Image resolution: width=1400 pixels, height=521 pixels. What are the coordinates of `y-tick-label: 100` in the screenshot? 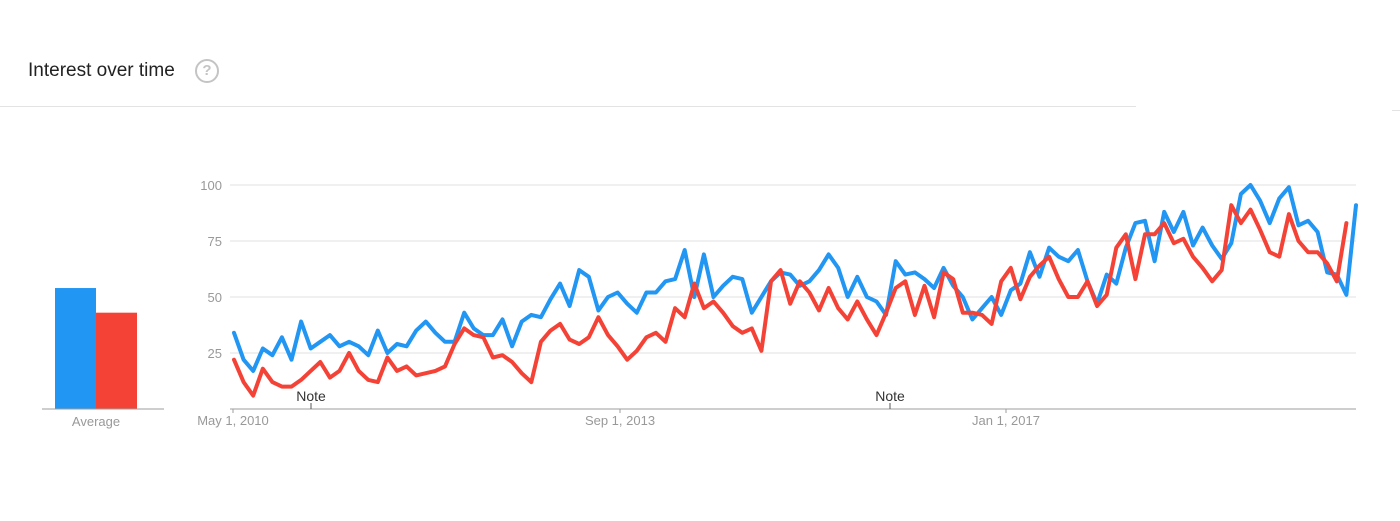 It's located at (211, 185).